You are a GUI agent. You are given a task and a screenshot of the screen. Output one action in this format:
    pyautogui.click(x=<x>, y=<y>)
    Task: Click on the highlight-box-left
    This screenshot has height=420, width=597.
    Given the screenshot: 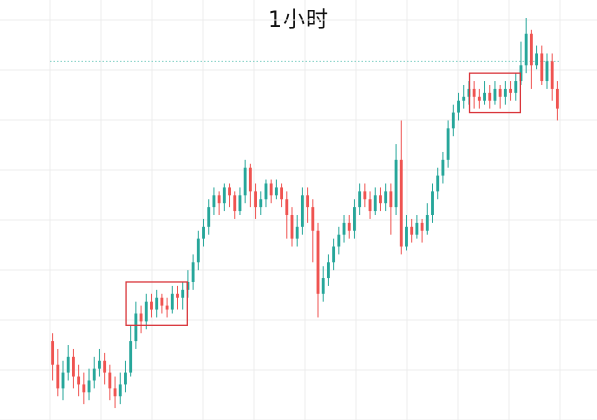 What is the action you would take?
    pyautogui.click(x=156, y=303)
    